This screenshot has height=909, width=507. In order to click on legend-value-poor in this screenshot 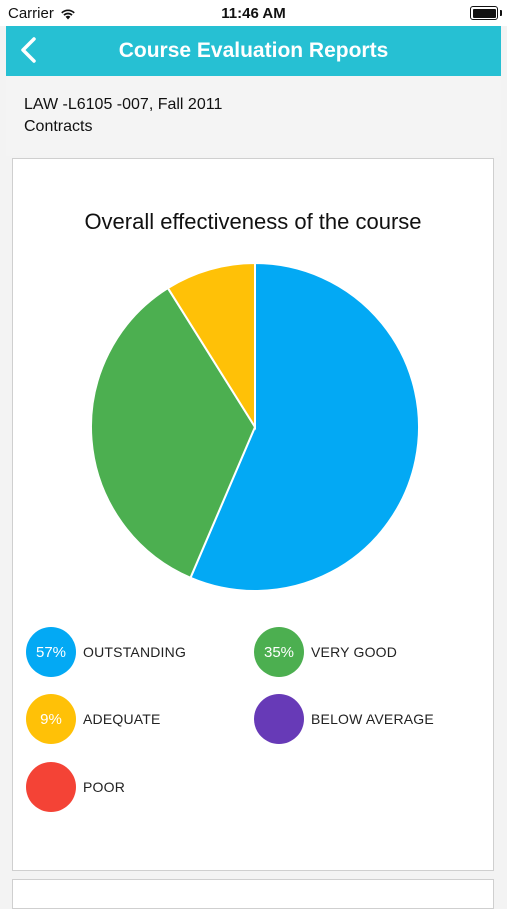, I will do `click(51, 787)`.